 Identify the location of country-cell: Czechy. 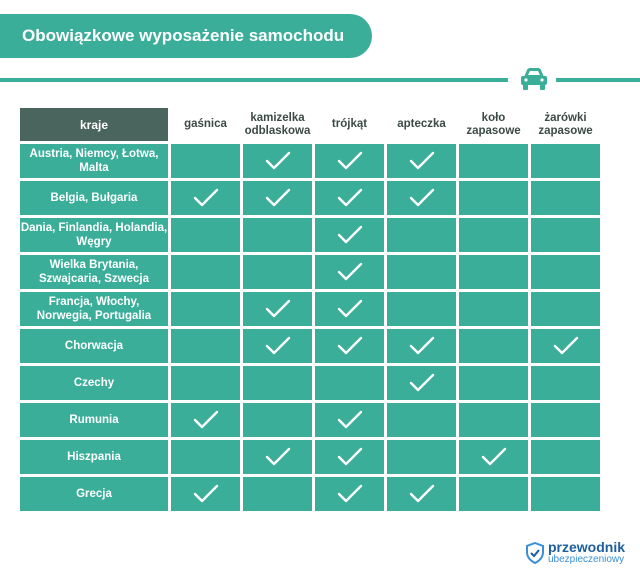
(94, 383).